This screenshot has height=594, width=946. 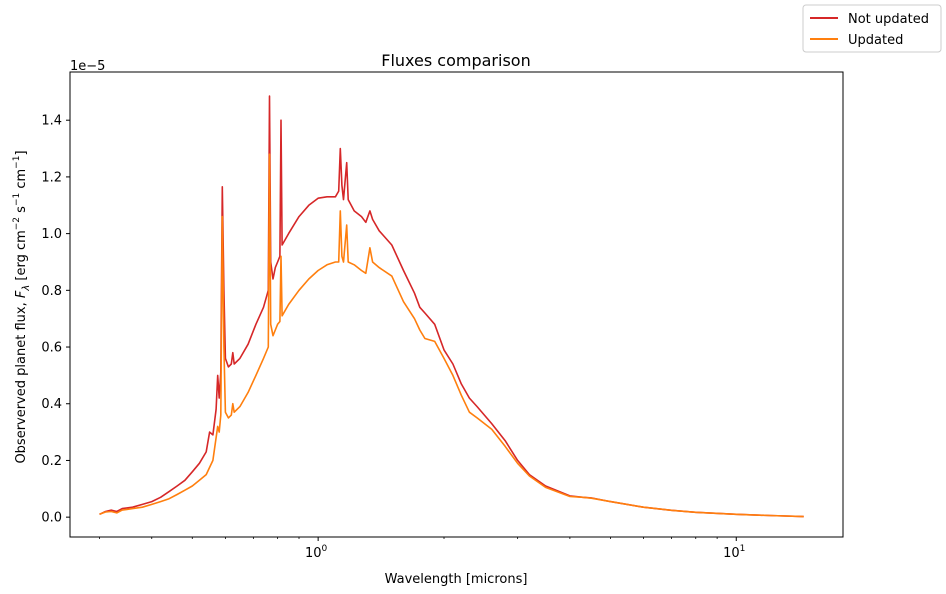 What do you see at coordinates (55, 320) in the screenshot?
I see `y-axis-ticks: 0.0 0.2 0.4 0.6 0.8 1.0 1.2 1.4` at bounding box center [55, 320].